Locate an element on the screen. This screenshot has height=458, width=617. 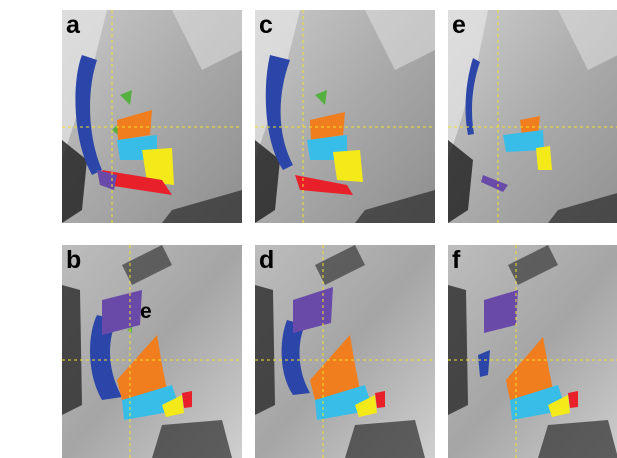
panel-b-marker: e is located at coordinates (146, 311).